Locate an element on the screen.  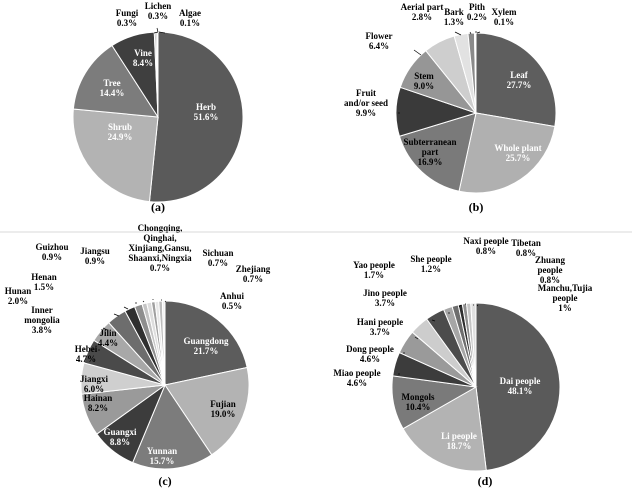
slice-label-manchu-tujia-people: Manchu,Tujia people 1% is located at coordinates (565, 298).